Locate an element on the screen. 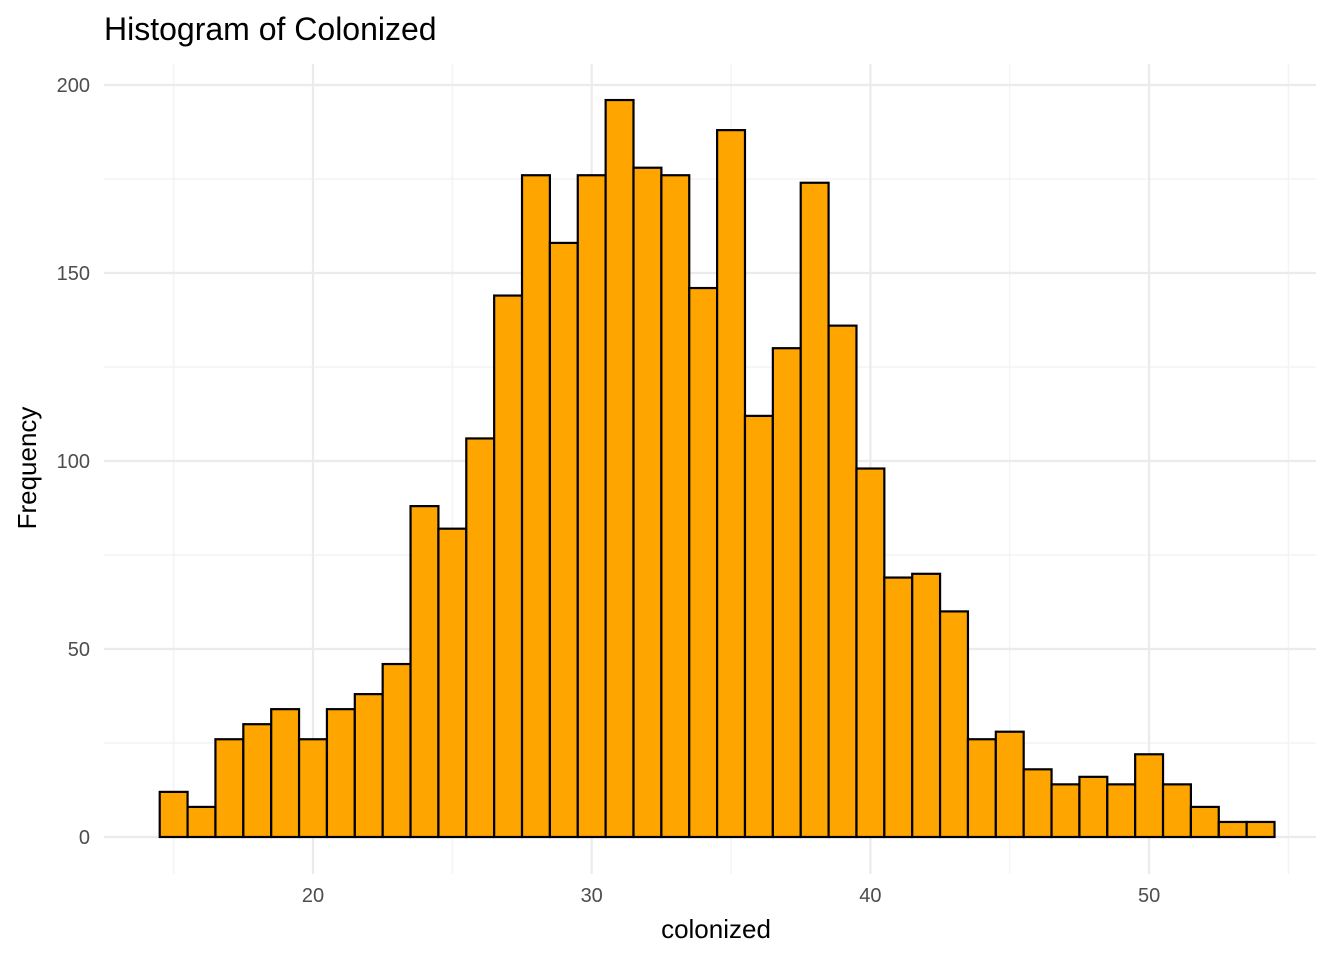 The image size is (1344, 960). y-tick-label: 50 is located at coordinates (79, 650).